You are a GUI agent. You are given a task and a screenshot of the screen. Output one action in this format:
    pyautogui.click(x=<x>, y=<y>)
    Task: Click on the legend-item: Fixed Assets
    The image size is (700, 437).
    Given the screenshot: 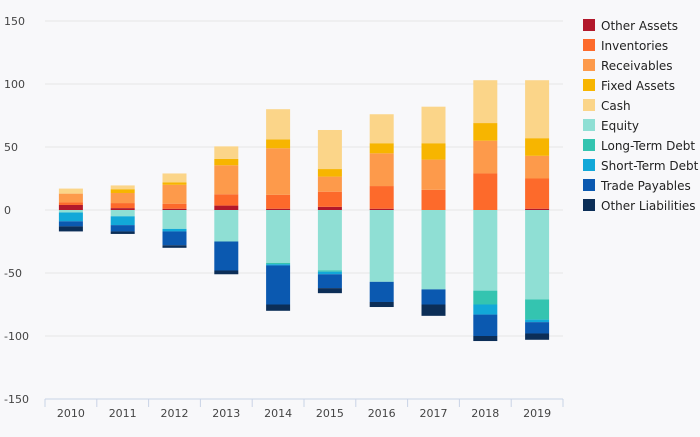 What is the action you would take?
    pyautogui.click(x=629, y=86)
    